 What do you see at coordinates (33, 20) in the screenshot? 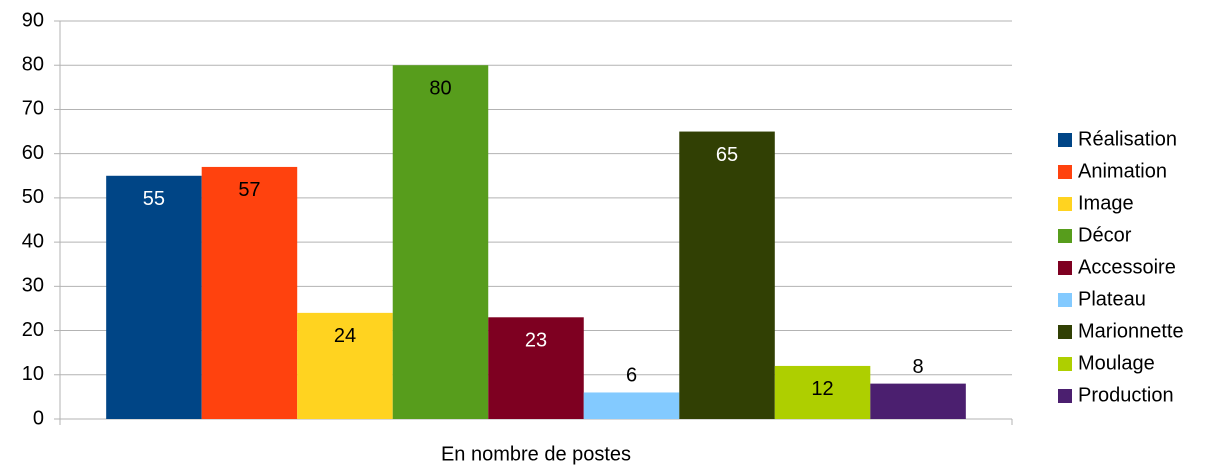
I see `y-tick-label: 90` at bounding box center [33, 20].